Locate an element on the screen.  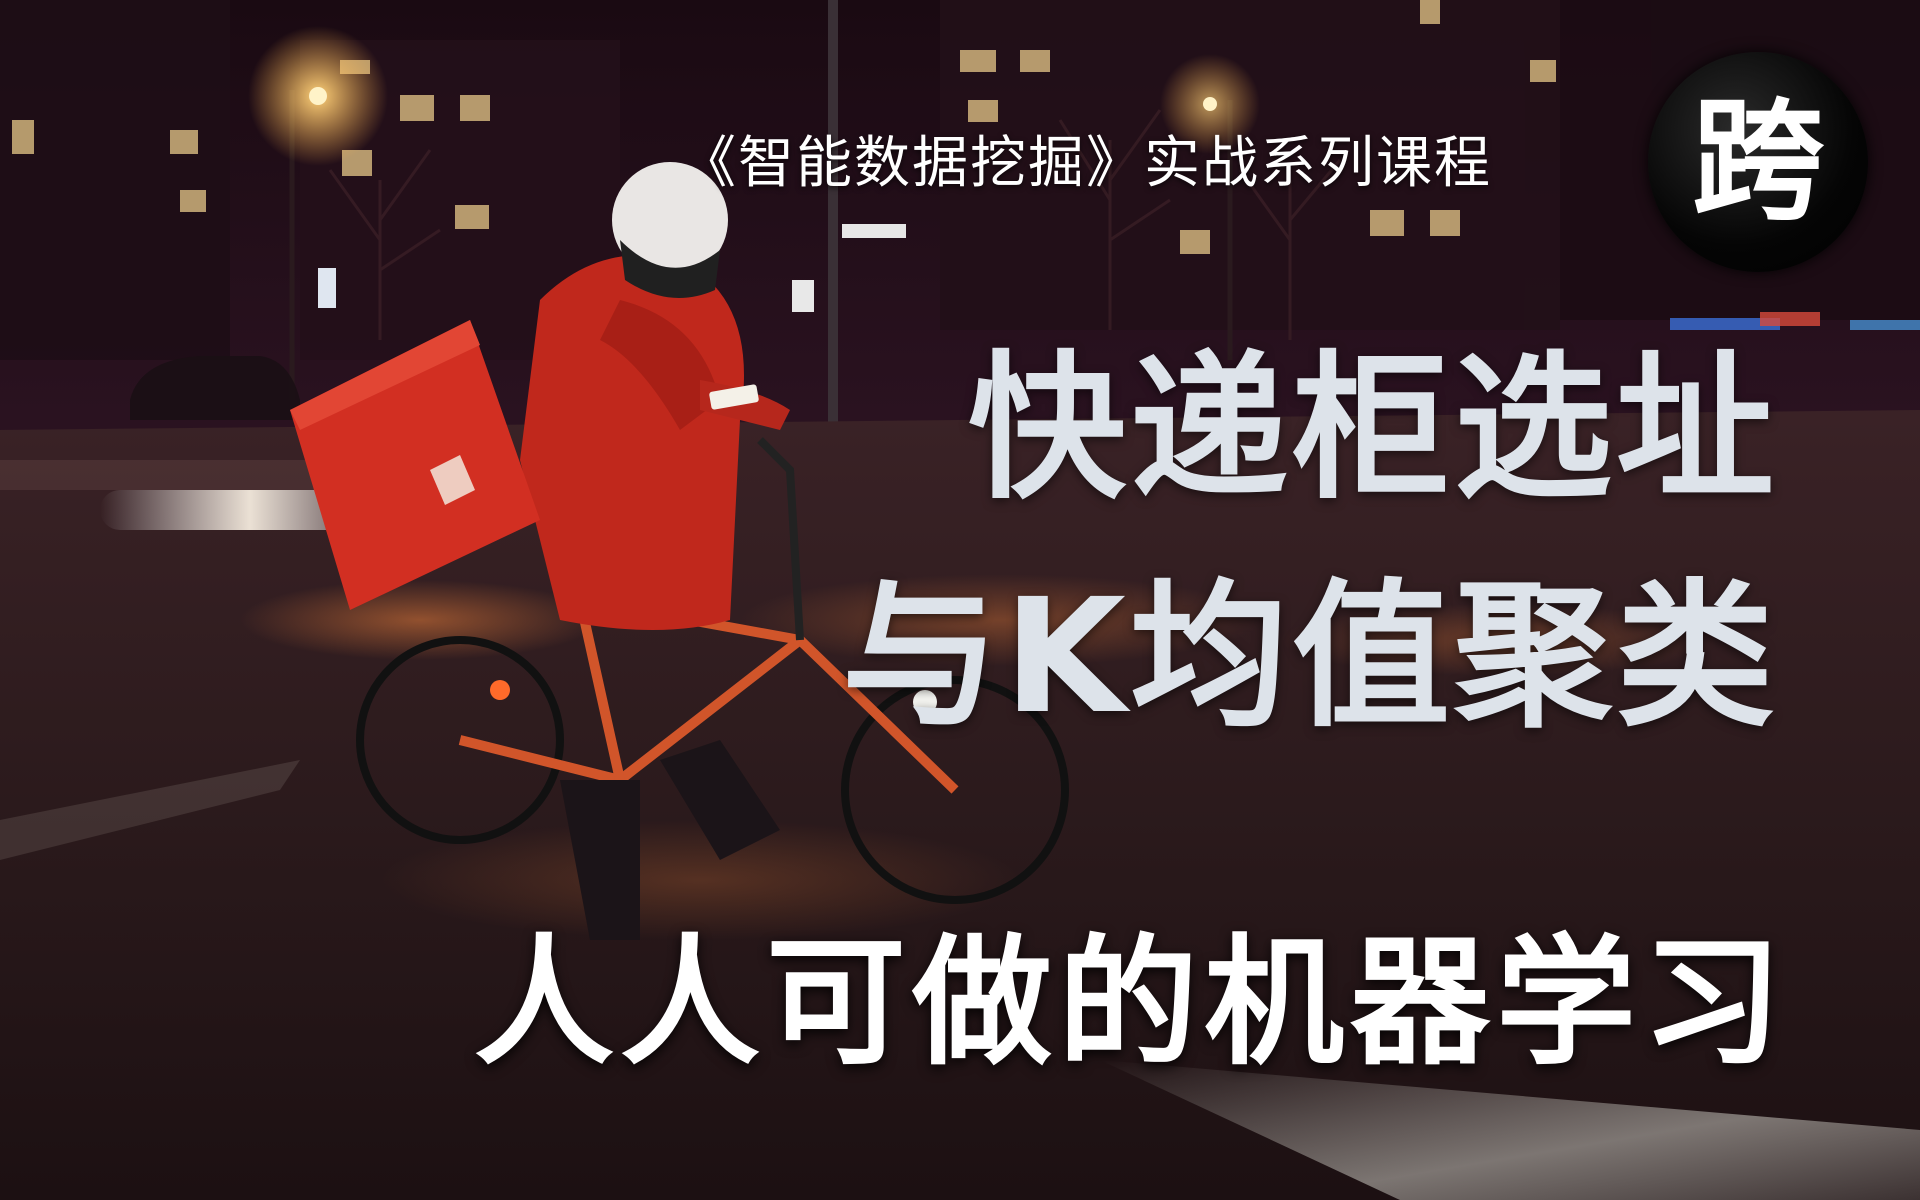
bicycle is located at coordinates (712, 670).